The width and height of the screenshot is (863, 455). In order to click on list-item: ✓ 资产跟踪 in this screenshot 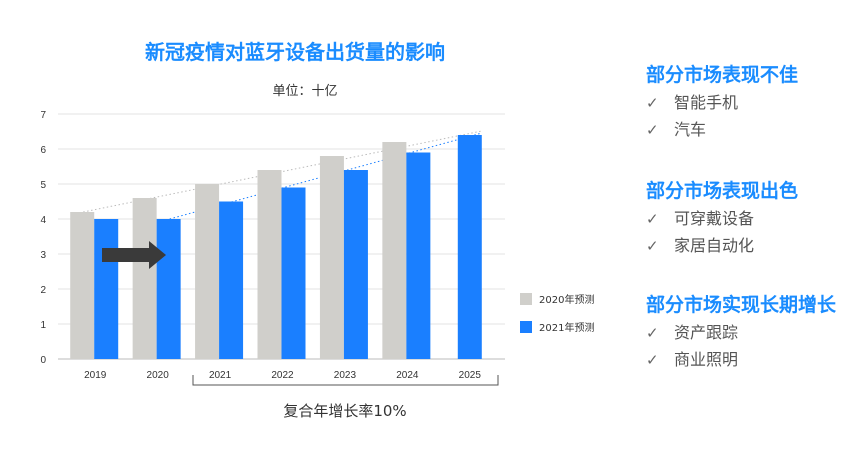, I will do `click(692, 331)`.